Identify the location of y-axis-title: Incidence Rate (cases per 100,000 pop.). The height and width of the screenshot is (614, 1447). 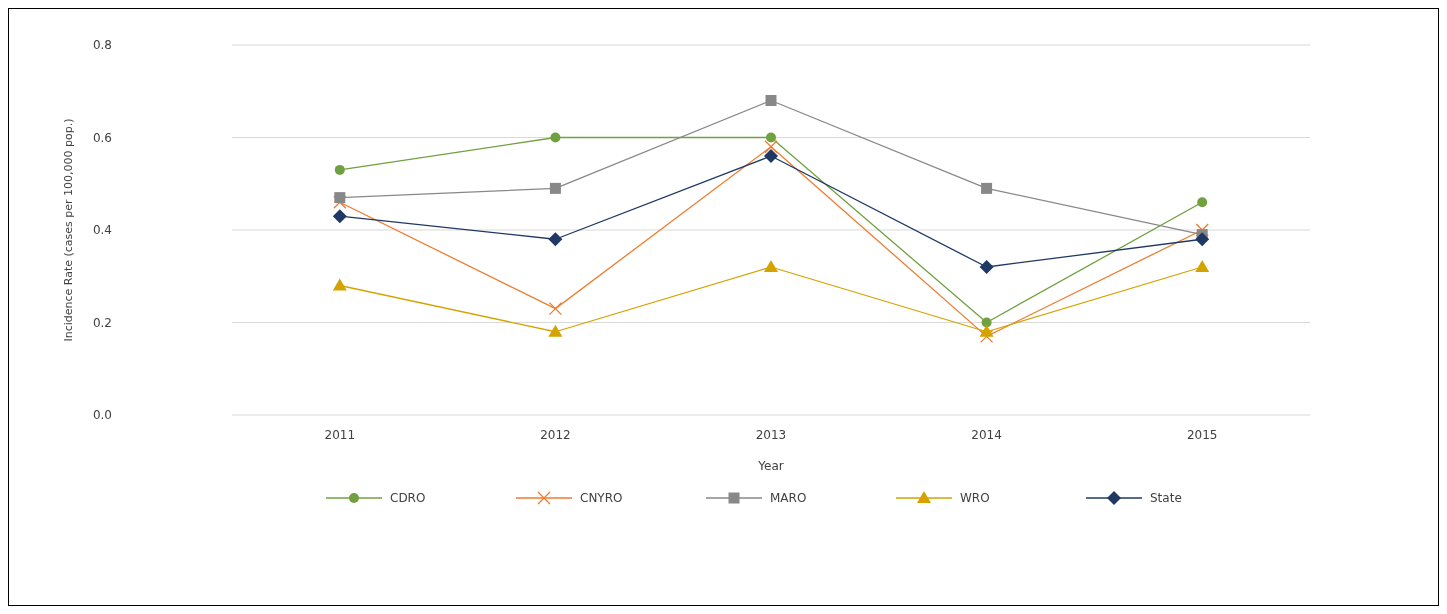
(68, 230).